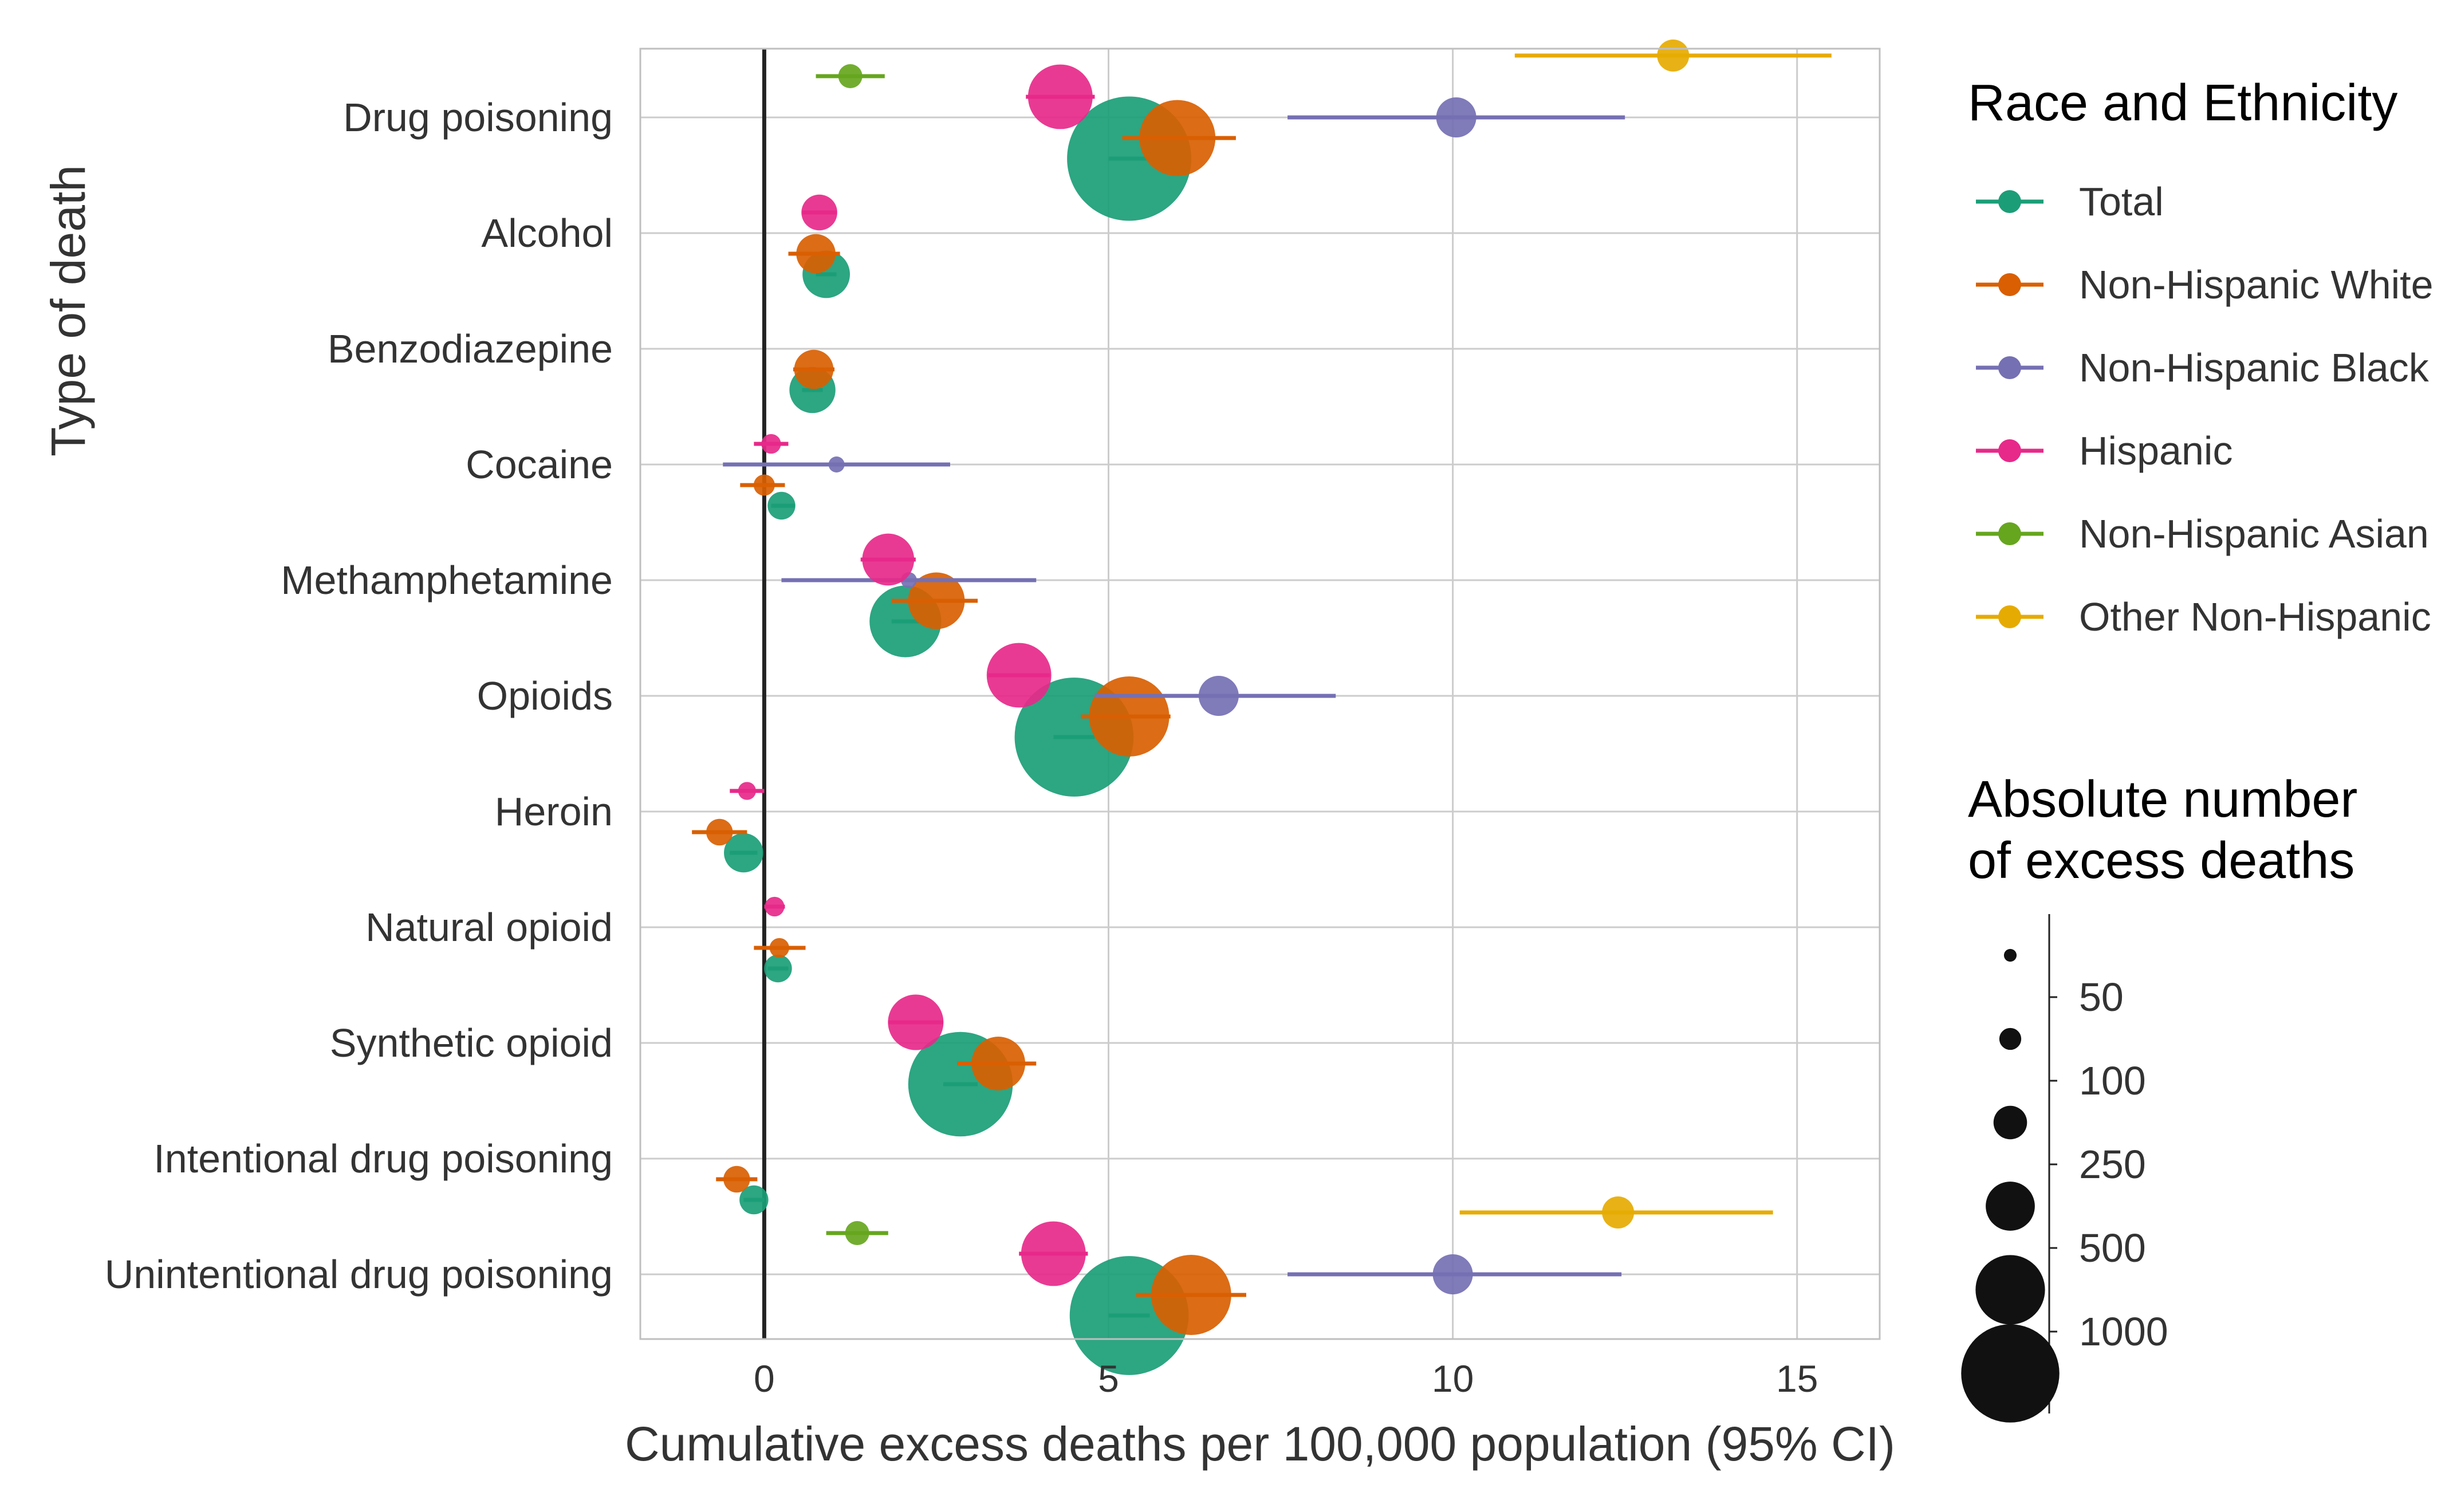 This screenshot has height=1512, width=2457. I want to click on point-non-hispanic-asian-drug-poisoning, so click(850, 76).